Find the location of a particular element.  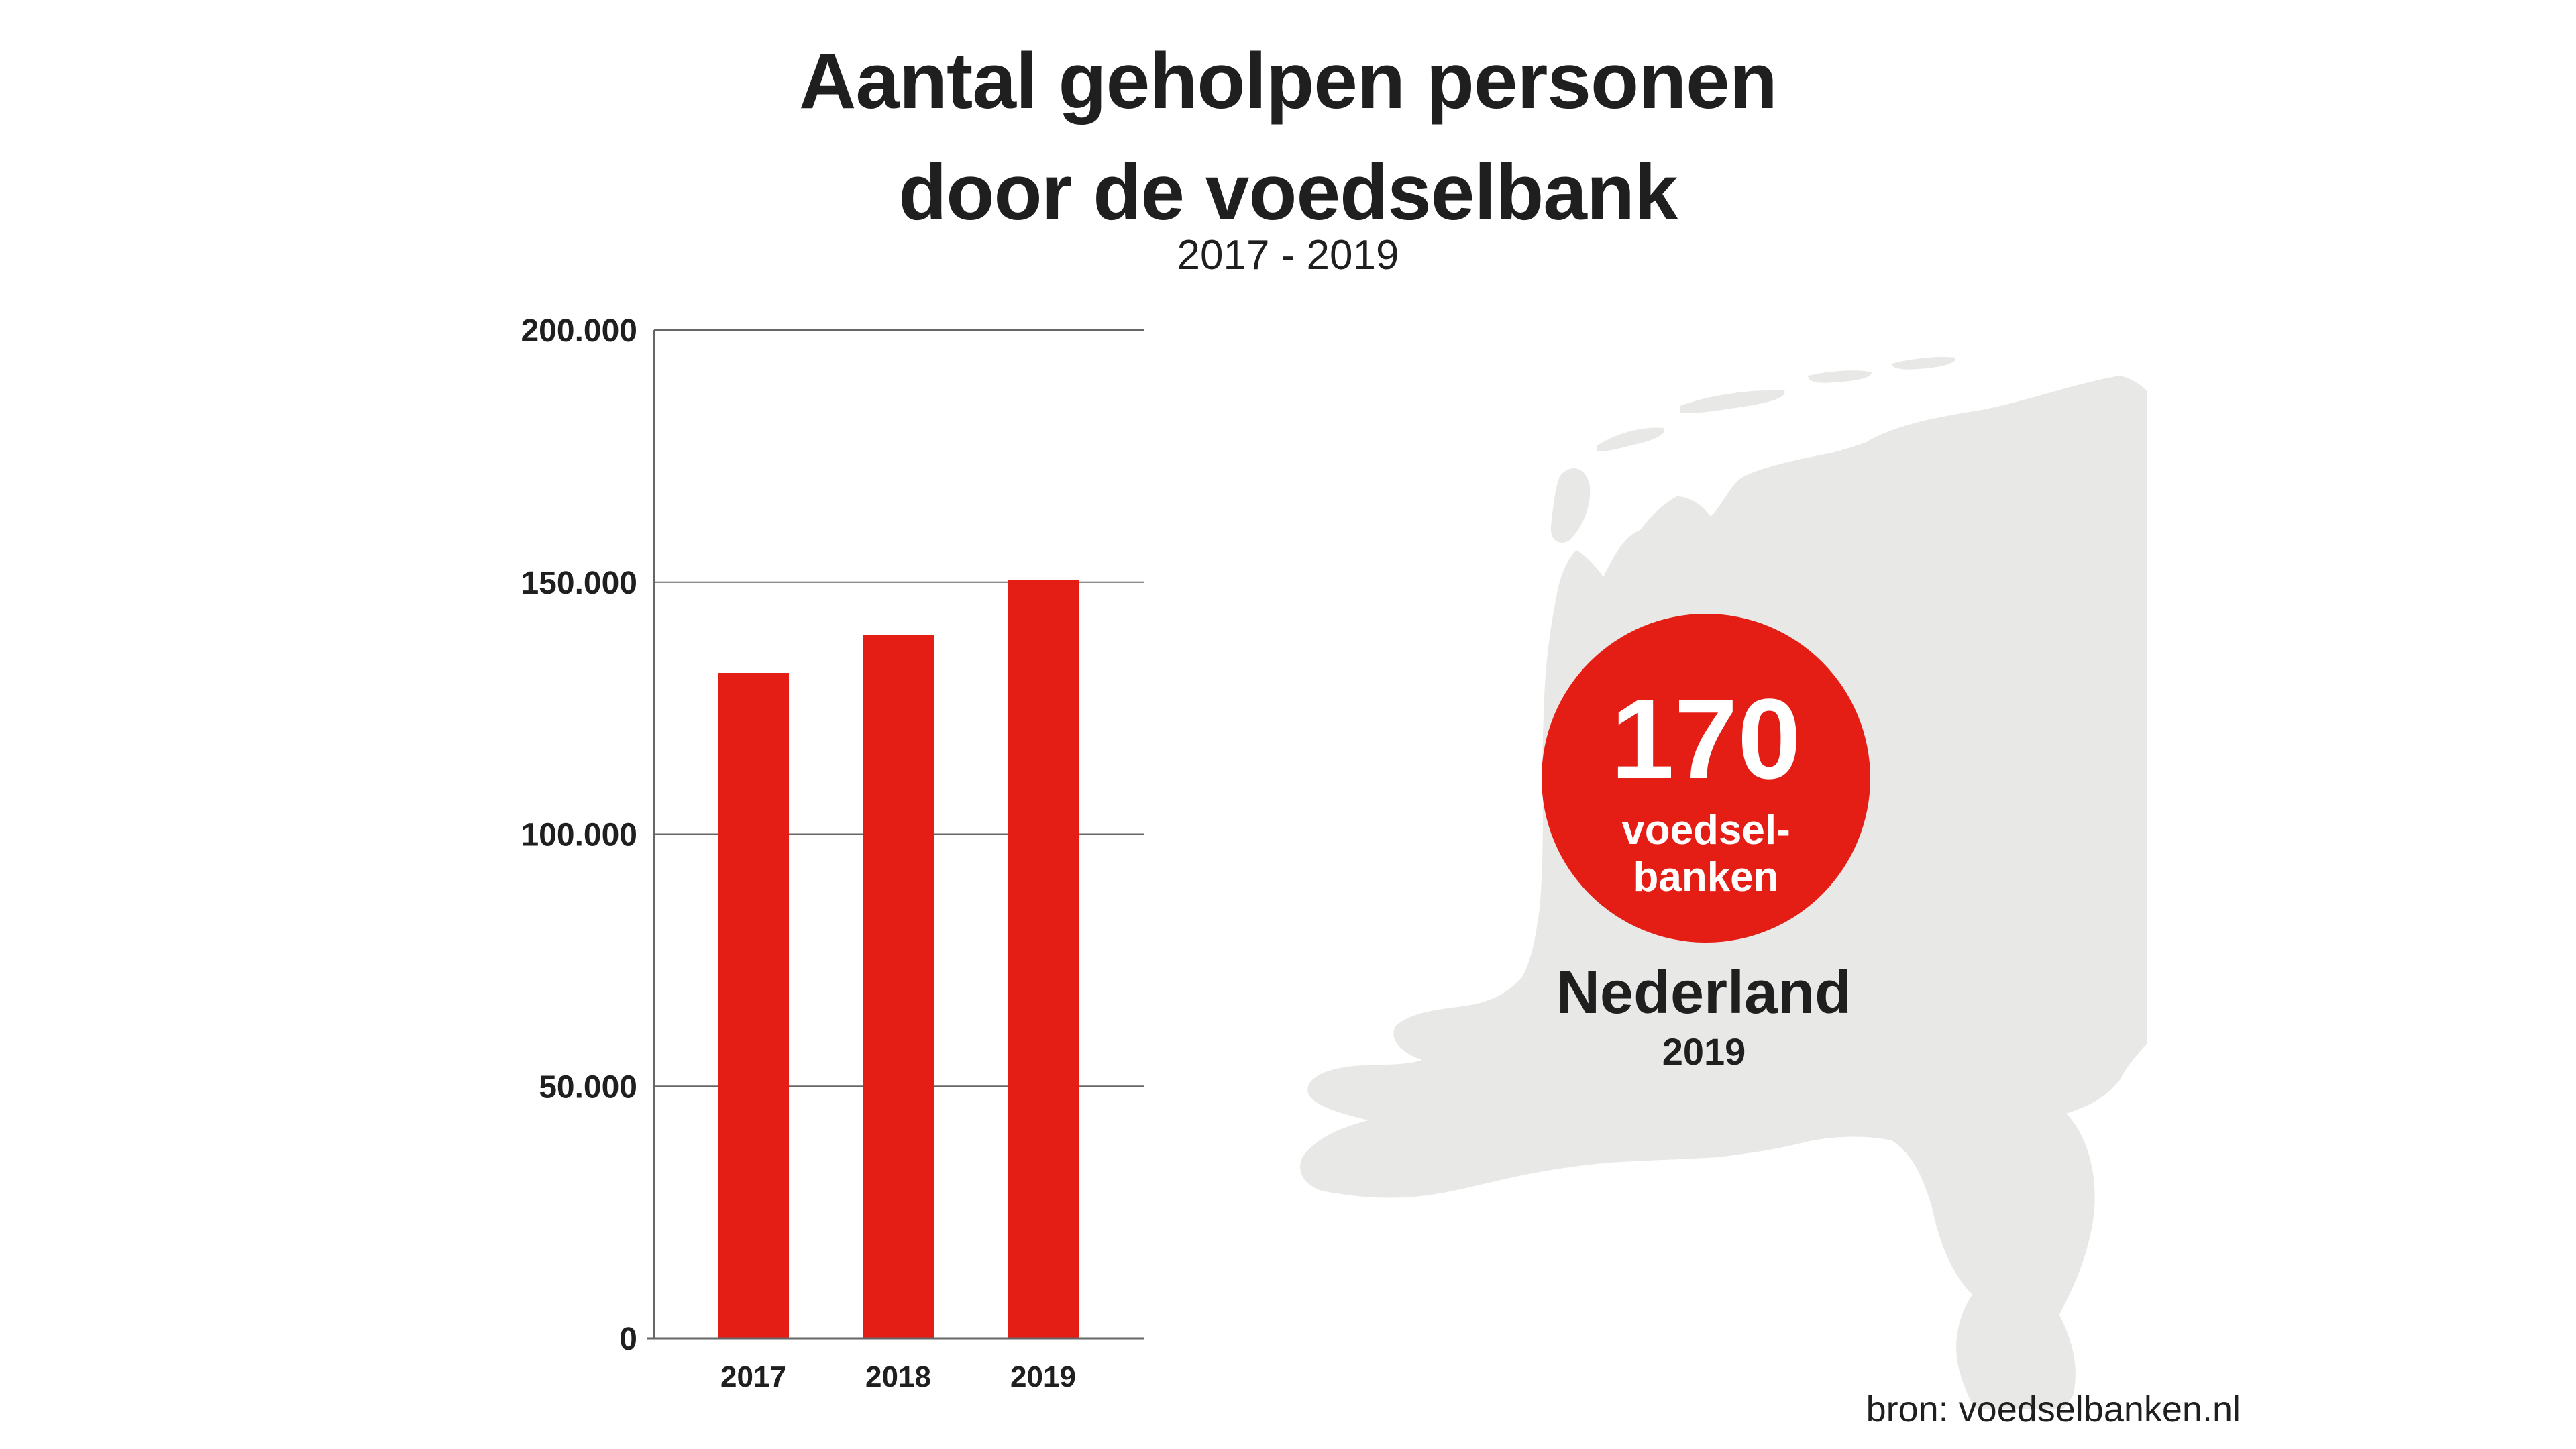

badge-label-line-2: banken is located at coordinates (1706, 877).